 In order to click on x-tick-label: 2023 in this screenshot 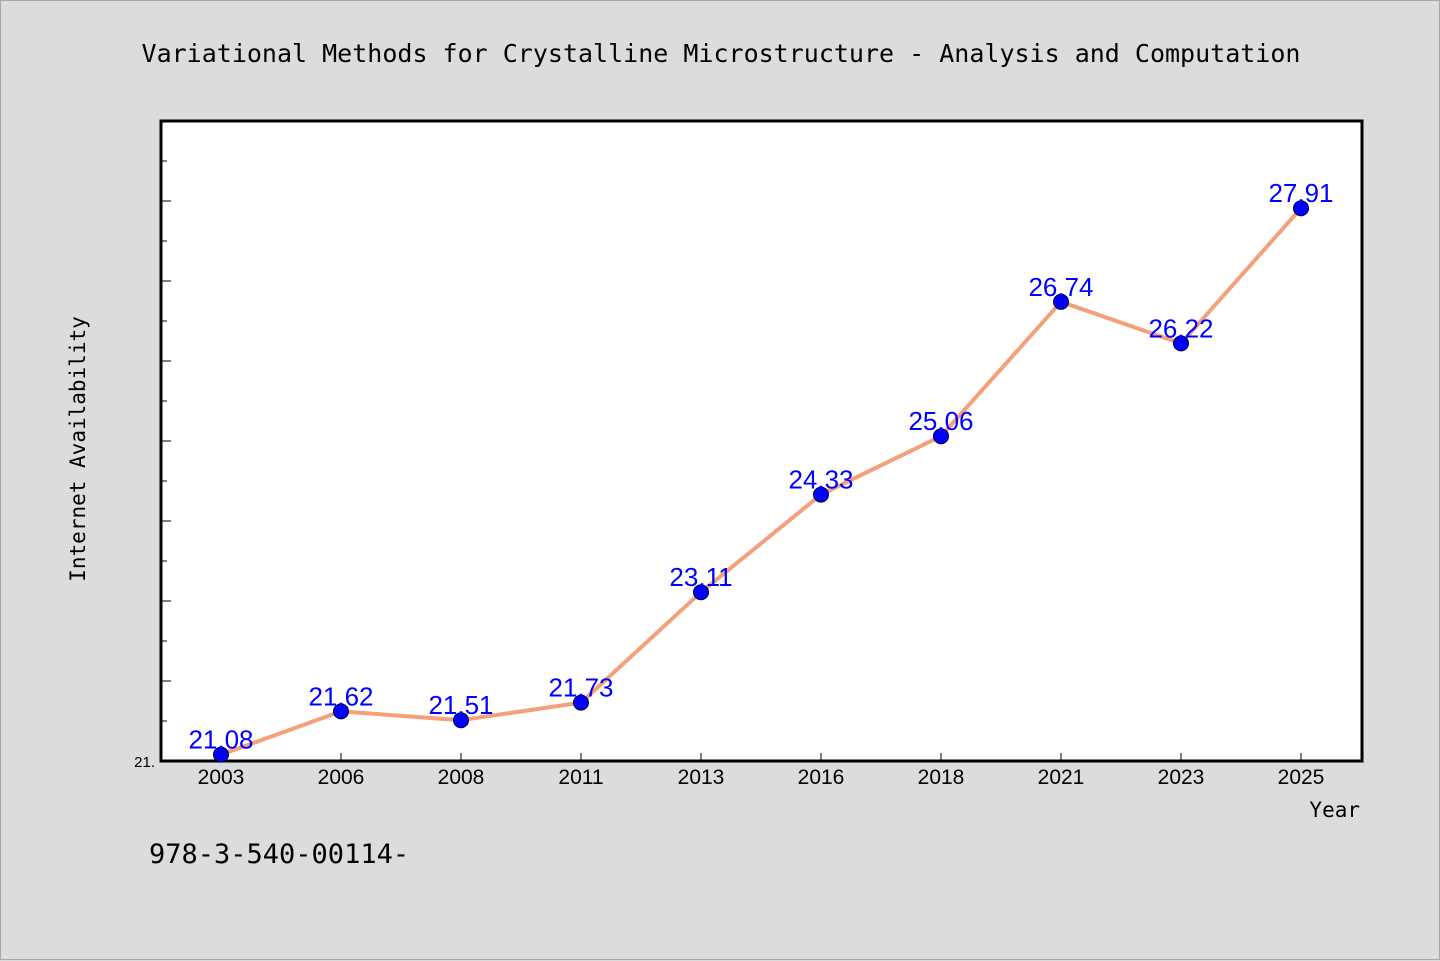, I will do `click(1181, 777)`.